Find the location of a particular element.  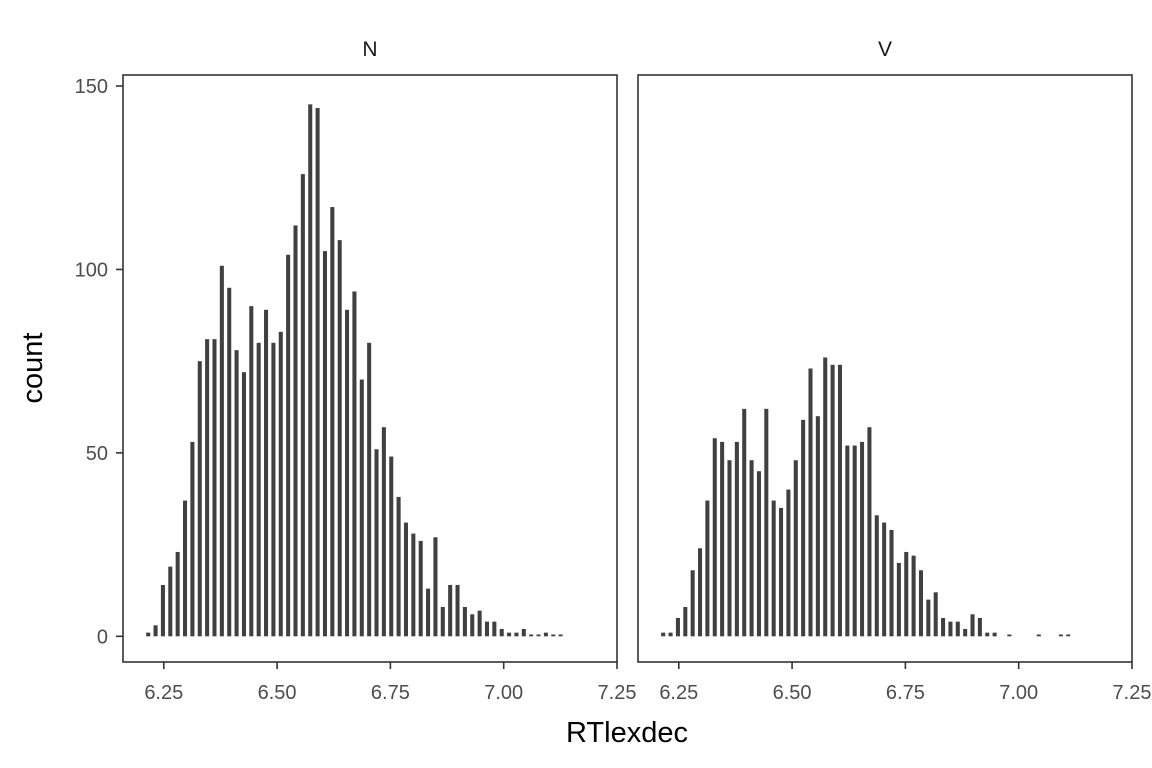

facet-label-v: V is located at coordinates (885, 49).